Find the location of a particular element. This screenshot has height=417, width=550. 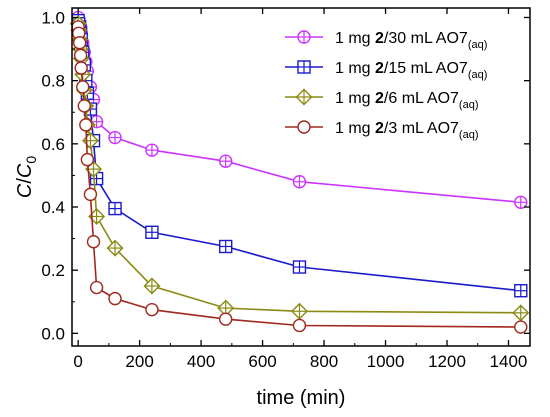

x-tick-label: 1200 is located at coordinates (447, 361).